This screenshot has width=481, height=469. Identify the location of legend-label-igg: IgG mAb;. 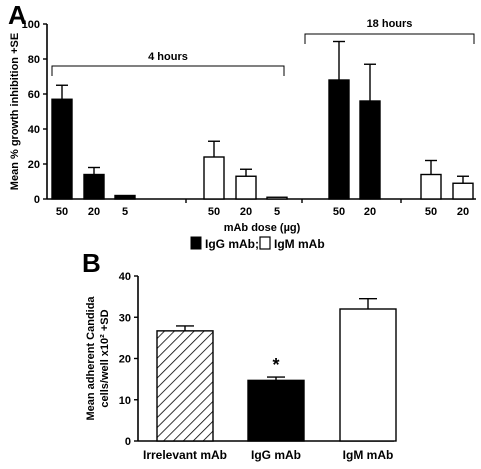
(232, 244).